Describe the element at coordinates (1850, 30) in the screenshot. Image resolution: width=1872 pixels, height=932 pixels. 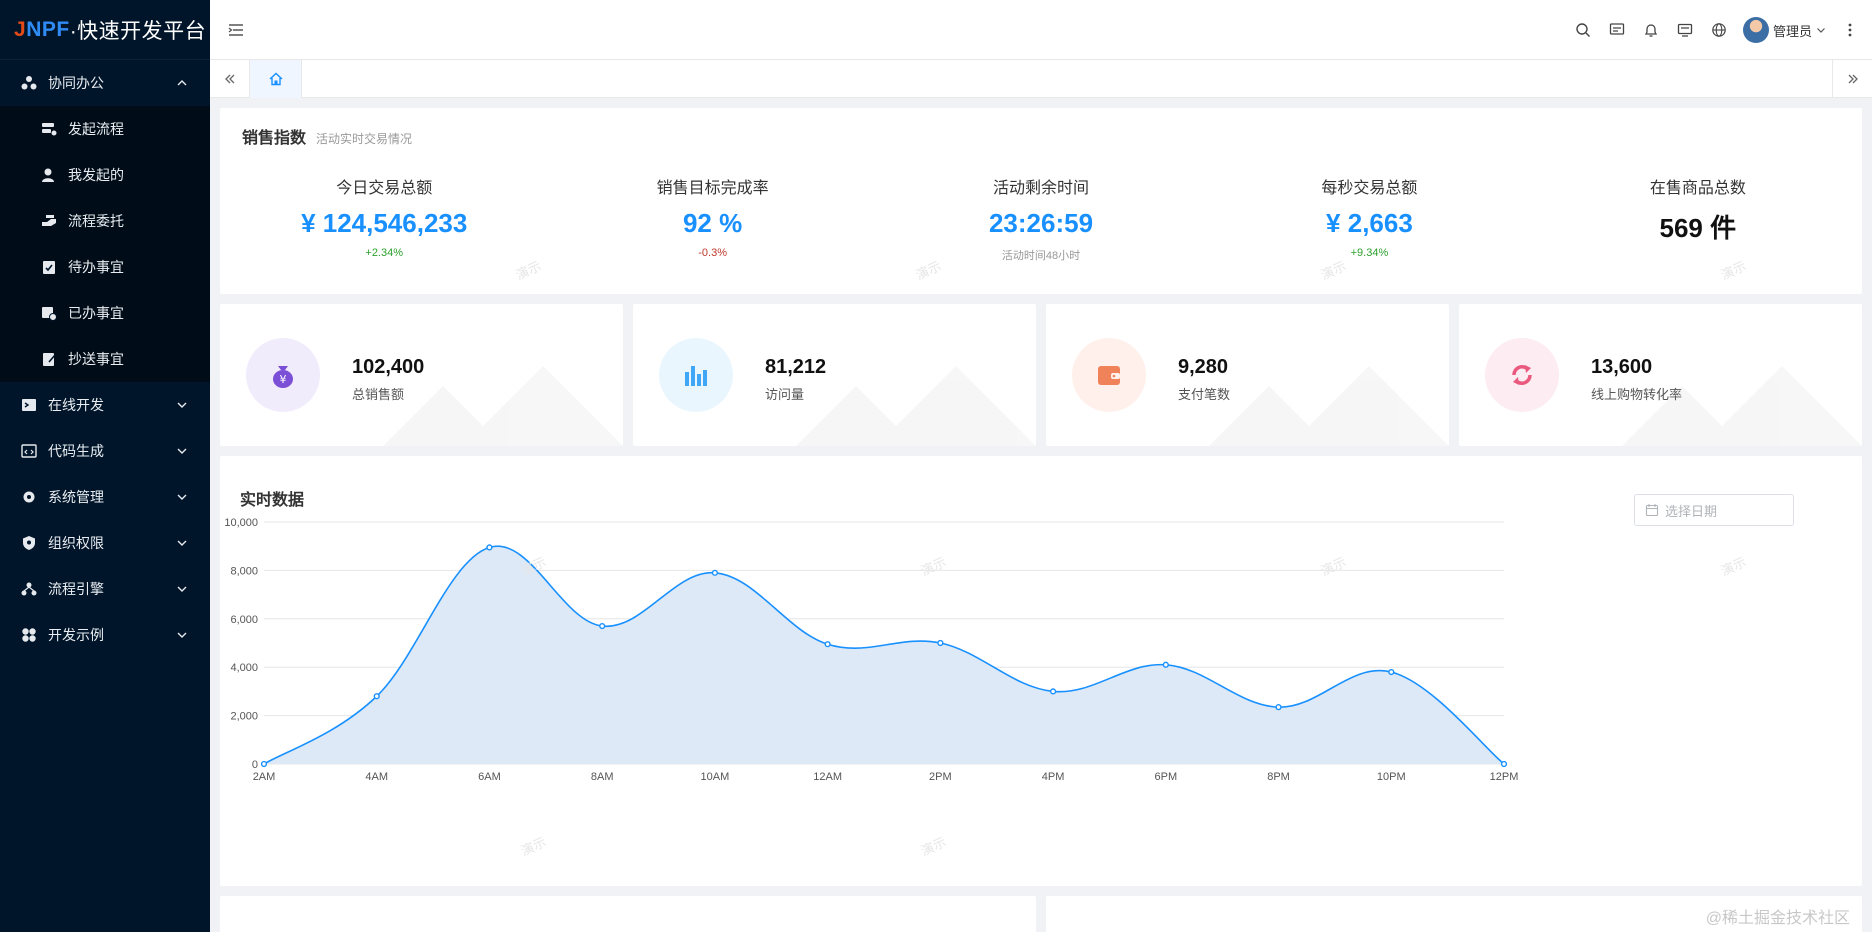
I see `more-icon` at that location.